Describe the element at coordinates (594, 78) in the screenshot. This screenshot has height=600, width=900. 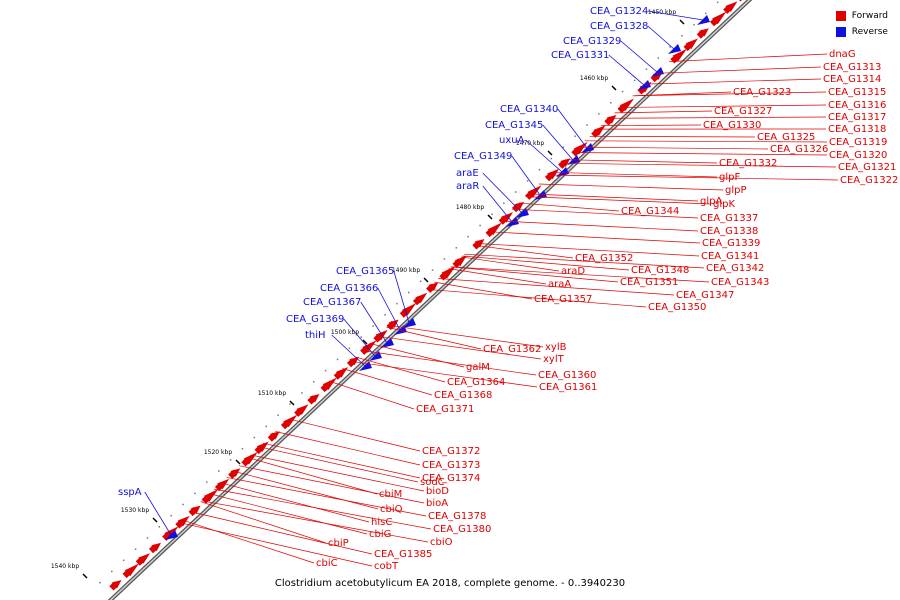
I see `scale-tick-label: 1460 kbp` at that location.